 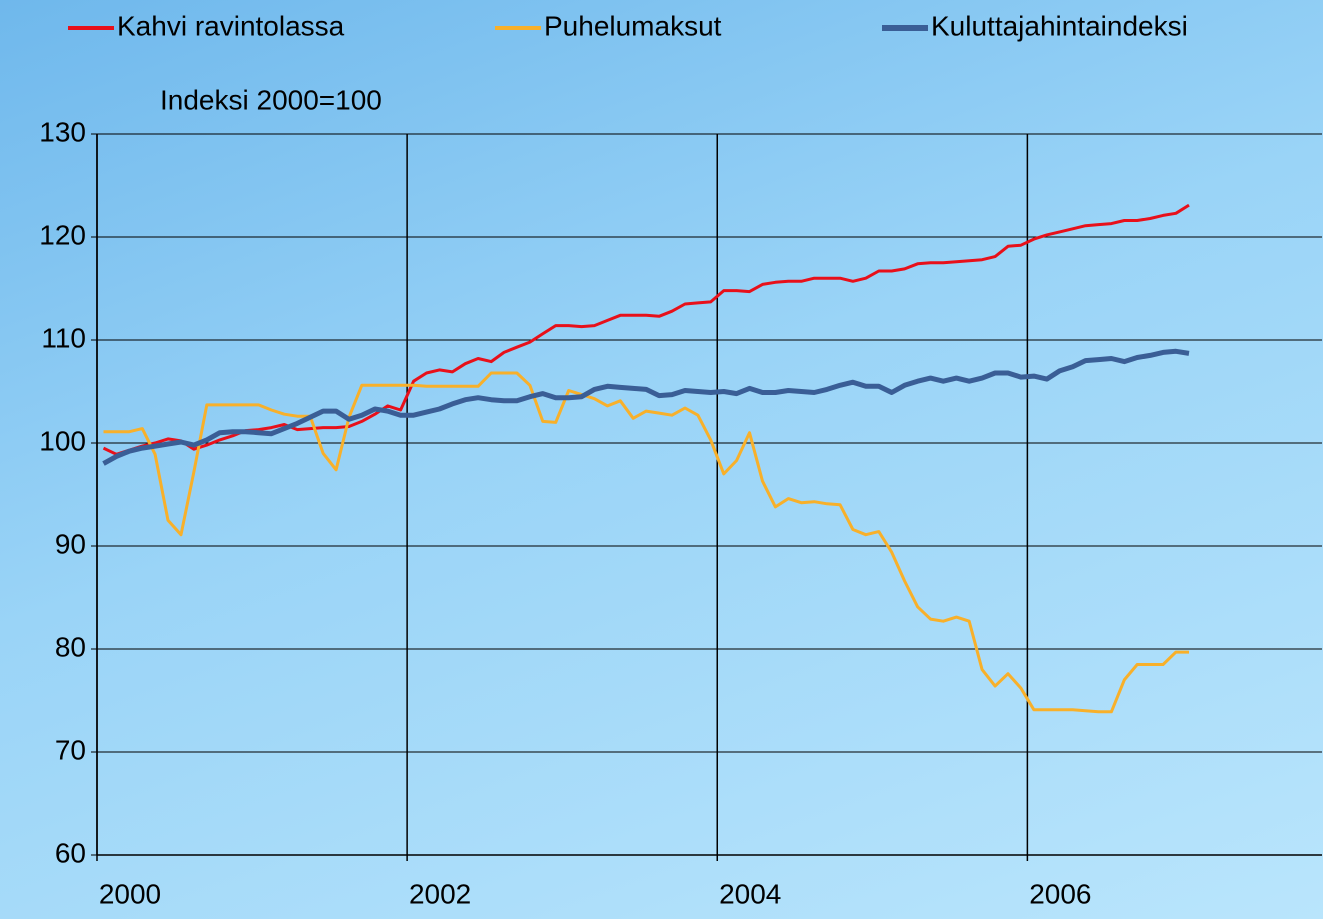 What do you see at coordinates (750, 893) in the screenshot?
I see `x-tick-label: 2004` at bounding box center [750, 893].